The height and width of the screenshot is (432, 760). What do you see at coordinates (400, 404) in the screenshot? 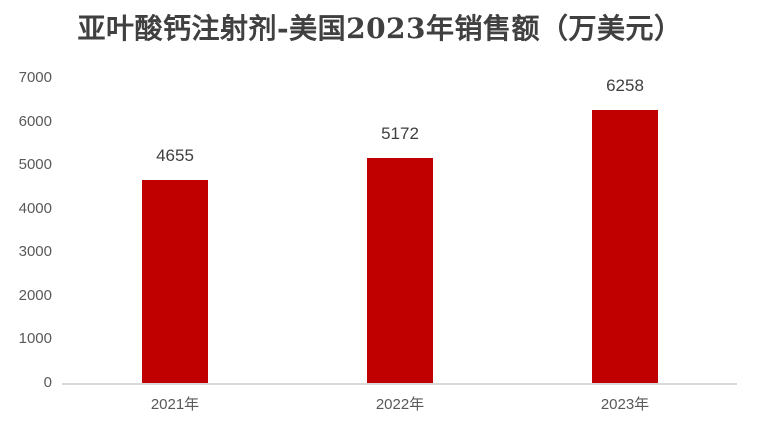
I see `x-axis-tick-label: 2022年` at bounding box center [400, 404].